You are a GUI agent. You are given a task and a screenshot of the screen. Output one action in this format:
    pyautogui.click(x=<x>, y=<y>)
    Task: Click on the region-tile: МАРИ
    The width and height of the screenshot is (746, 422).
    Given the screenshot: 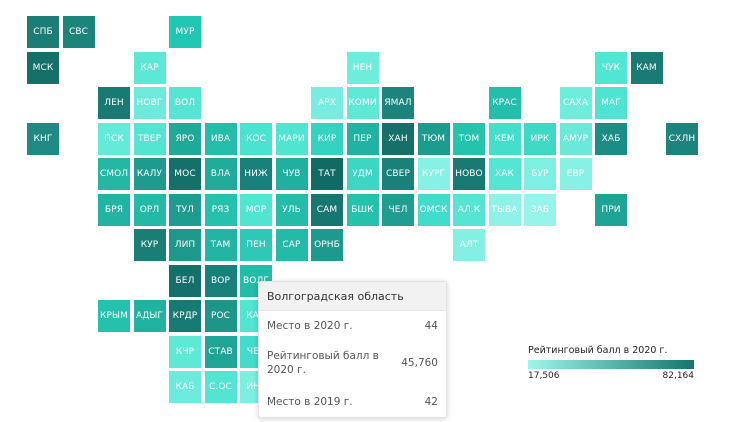 What is the action you would take?
    pyautogui.click(x=291, y=138)
    